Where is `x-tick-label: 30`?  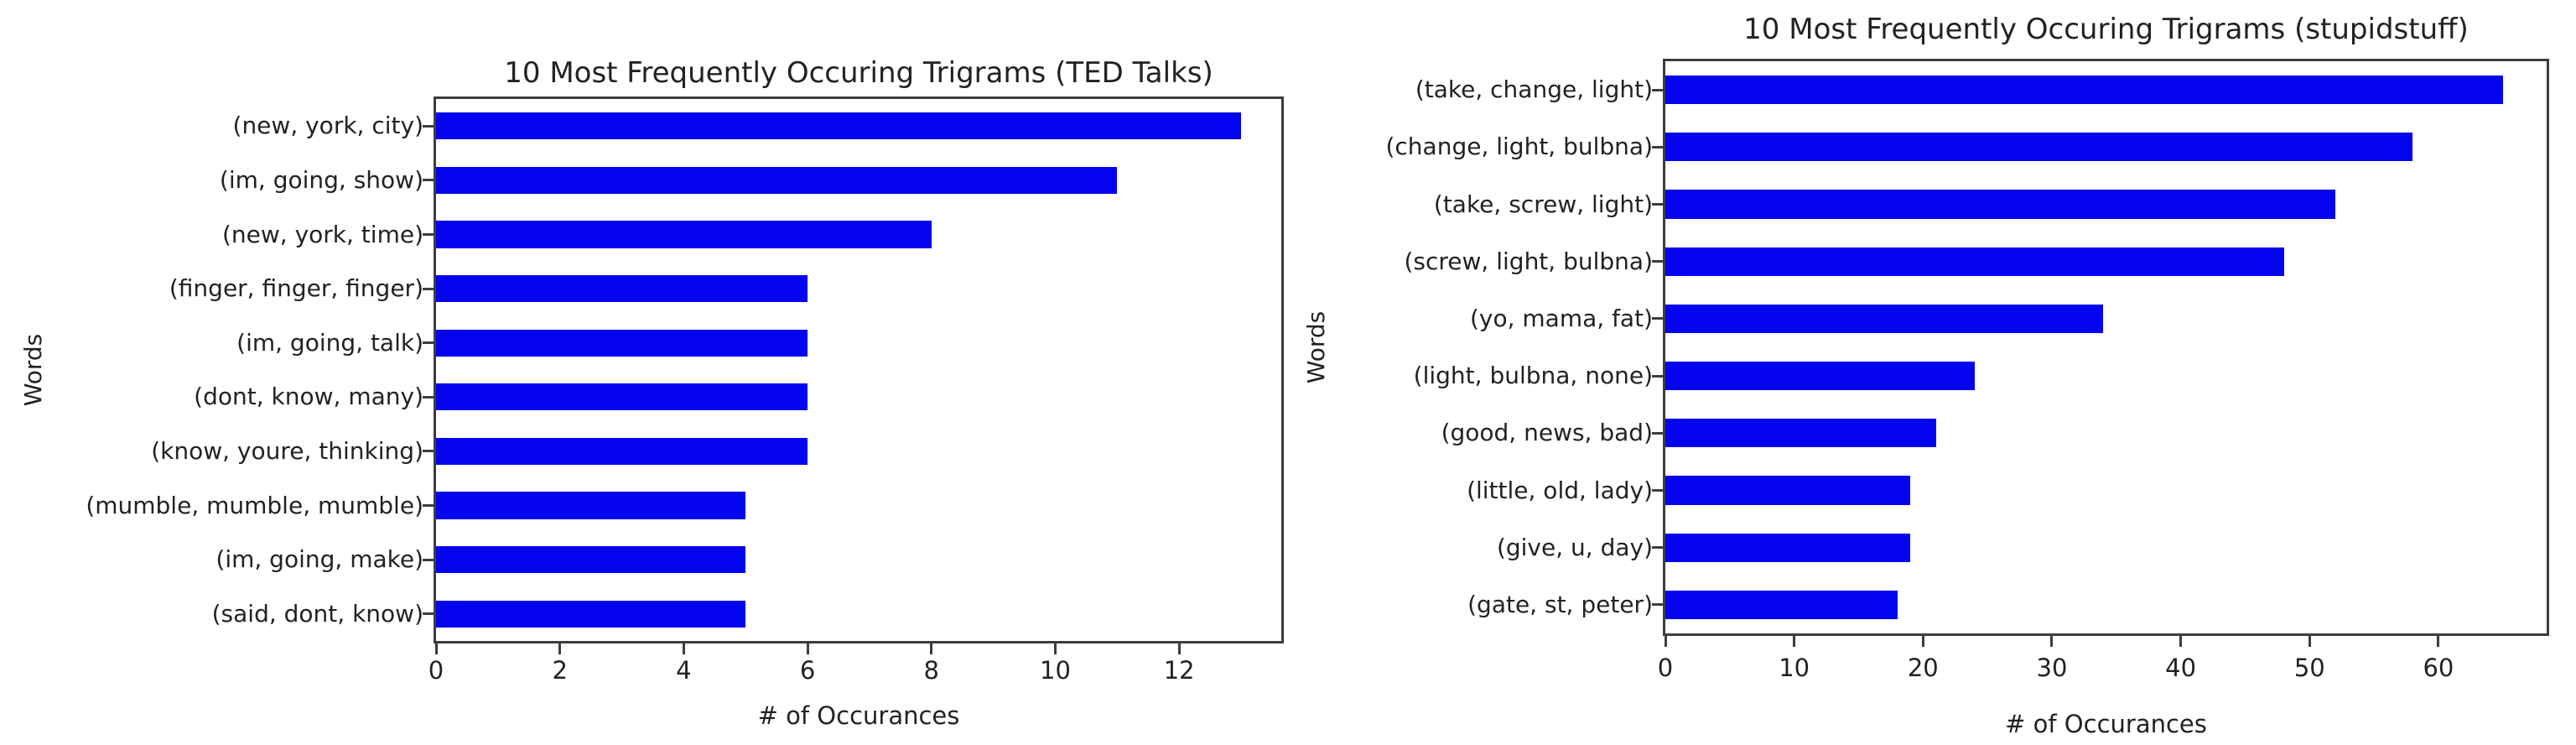
x-tick-label: 30 is located at coordinates (2052, 668).